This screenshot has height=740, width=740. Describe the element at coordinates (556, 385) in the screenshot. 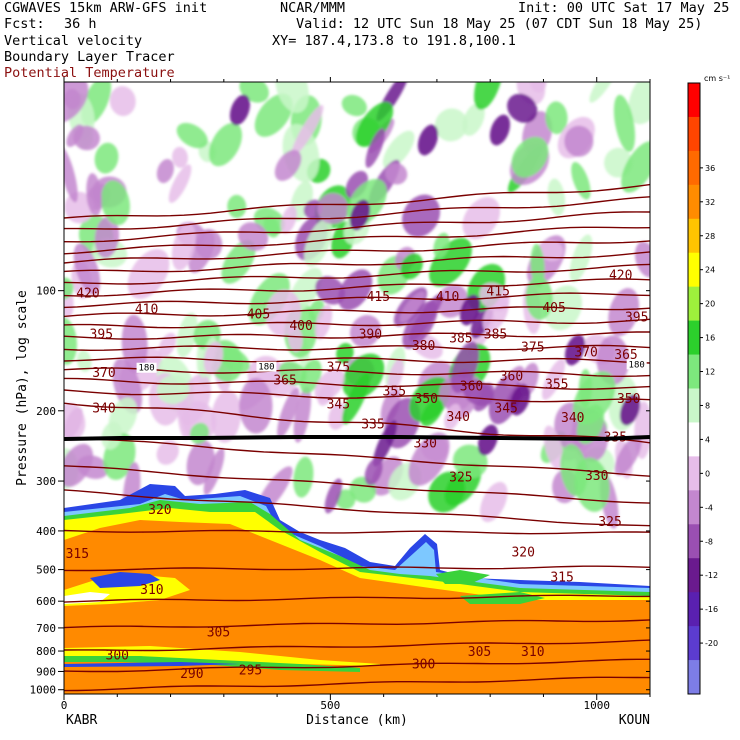

I see `theta-label: 355` at that location.